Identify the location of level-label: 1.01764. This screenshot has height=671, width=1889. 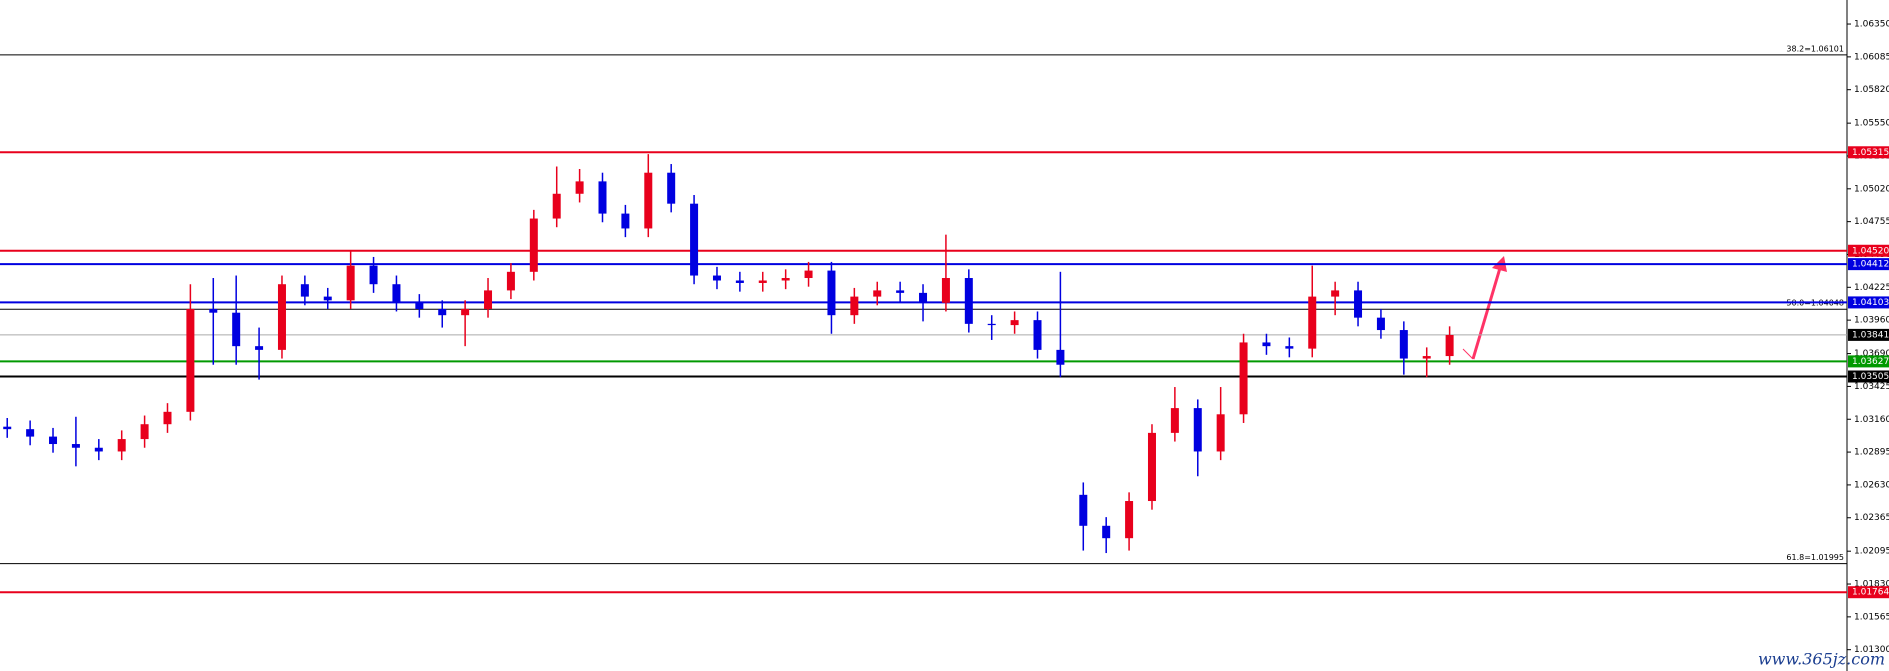
(1870, 593).